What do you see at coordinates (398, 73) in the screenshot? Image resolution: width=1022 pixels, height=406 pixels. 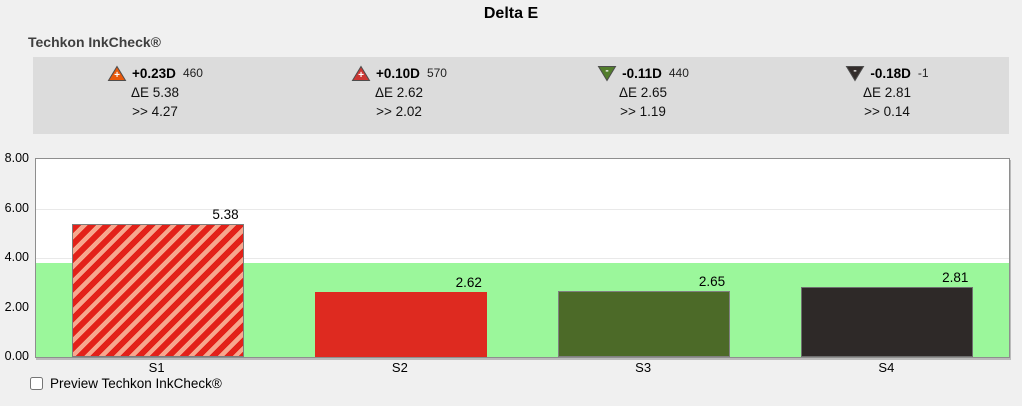 I see `density-deviation-value: +0.10D` at bounding box center [398, 73].